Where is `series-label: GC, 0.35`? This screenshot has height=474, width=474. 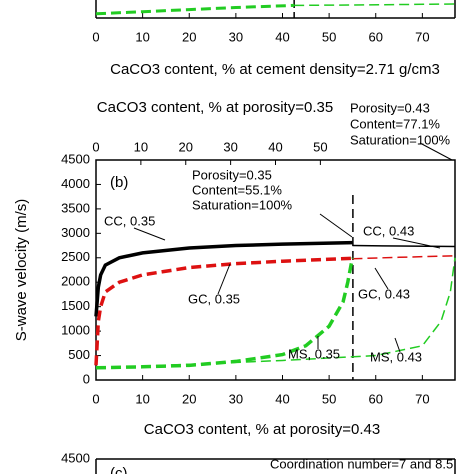 series-label: GC, 0.35 is located at coordinates (214, 298).